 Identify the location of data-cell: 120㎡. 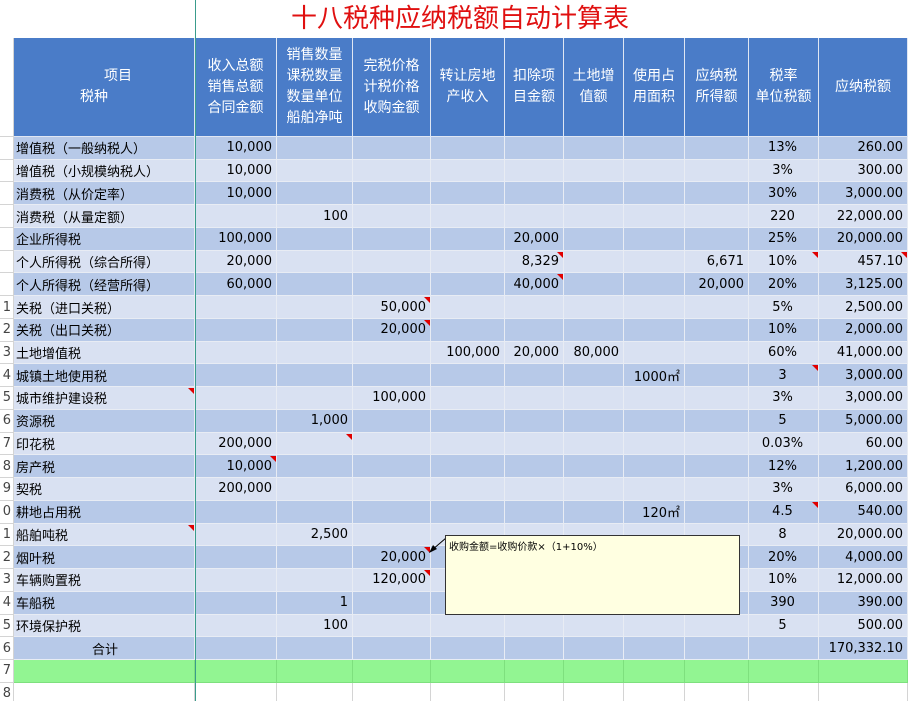
(654, 512).